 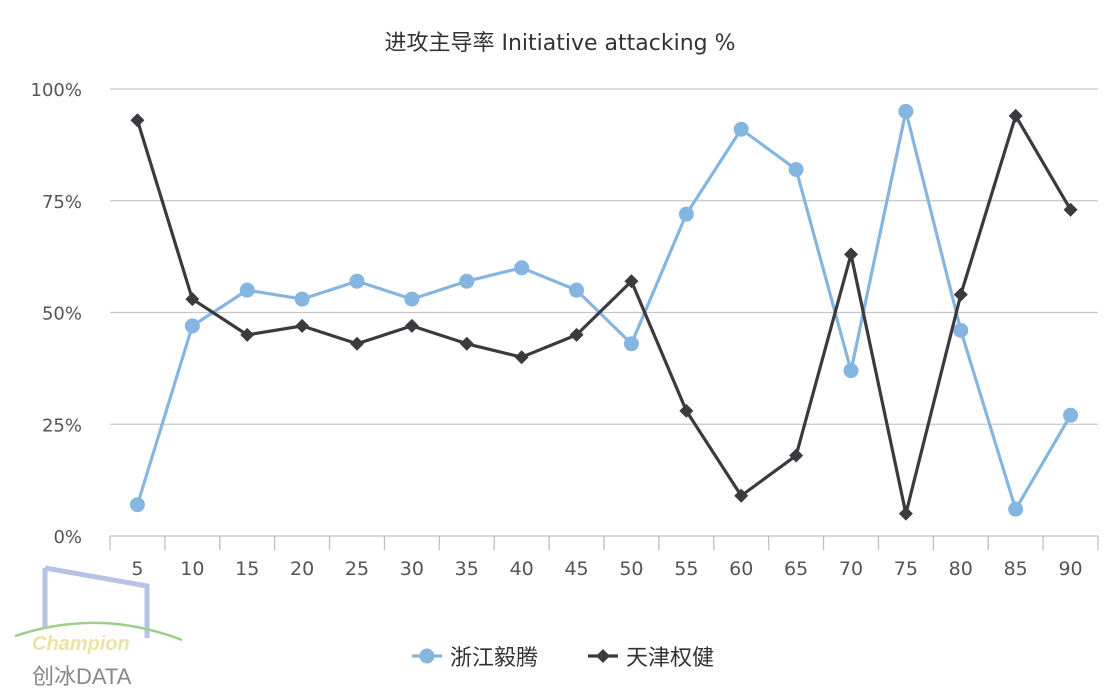 What do you see at coordinates (82, 676) in the screenshot?
I see `watermark-cn: 创冰DATA` at bounding box center [82, 676].